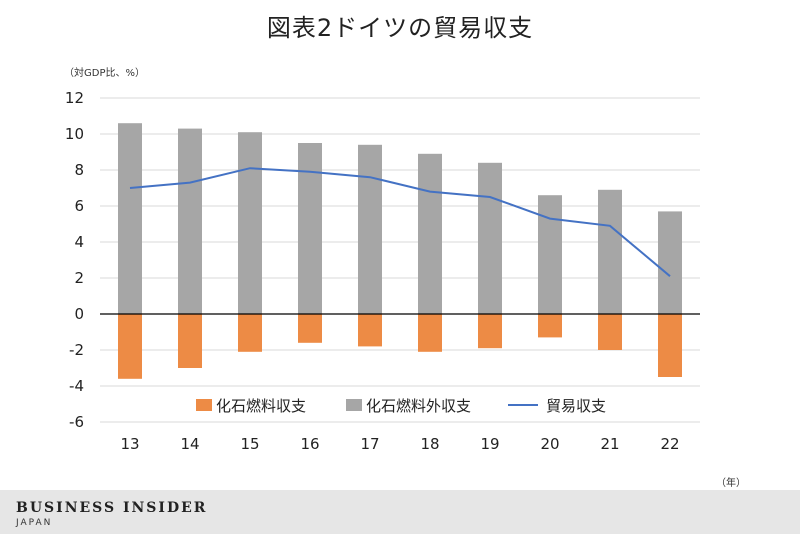 The height and width of the screenshot is (534, 800). What do you see at coordinates (129, 444) in the screenshot?
I see `x-tick-label: 13` at bounding box center [129, 444].